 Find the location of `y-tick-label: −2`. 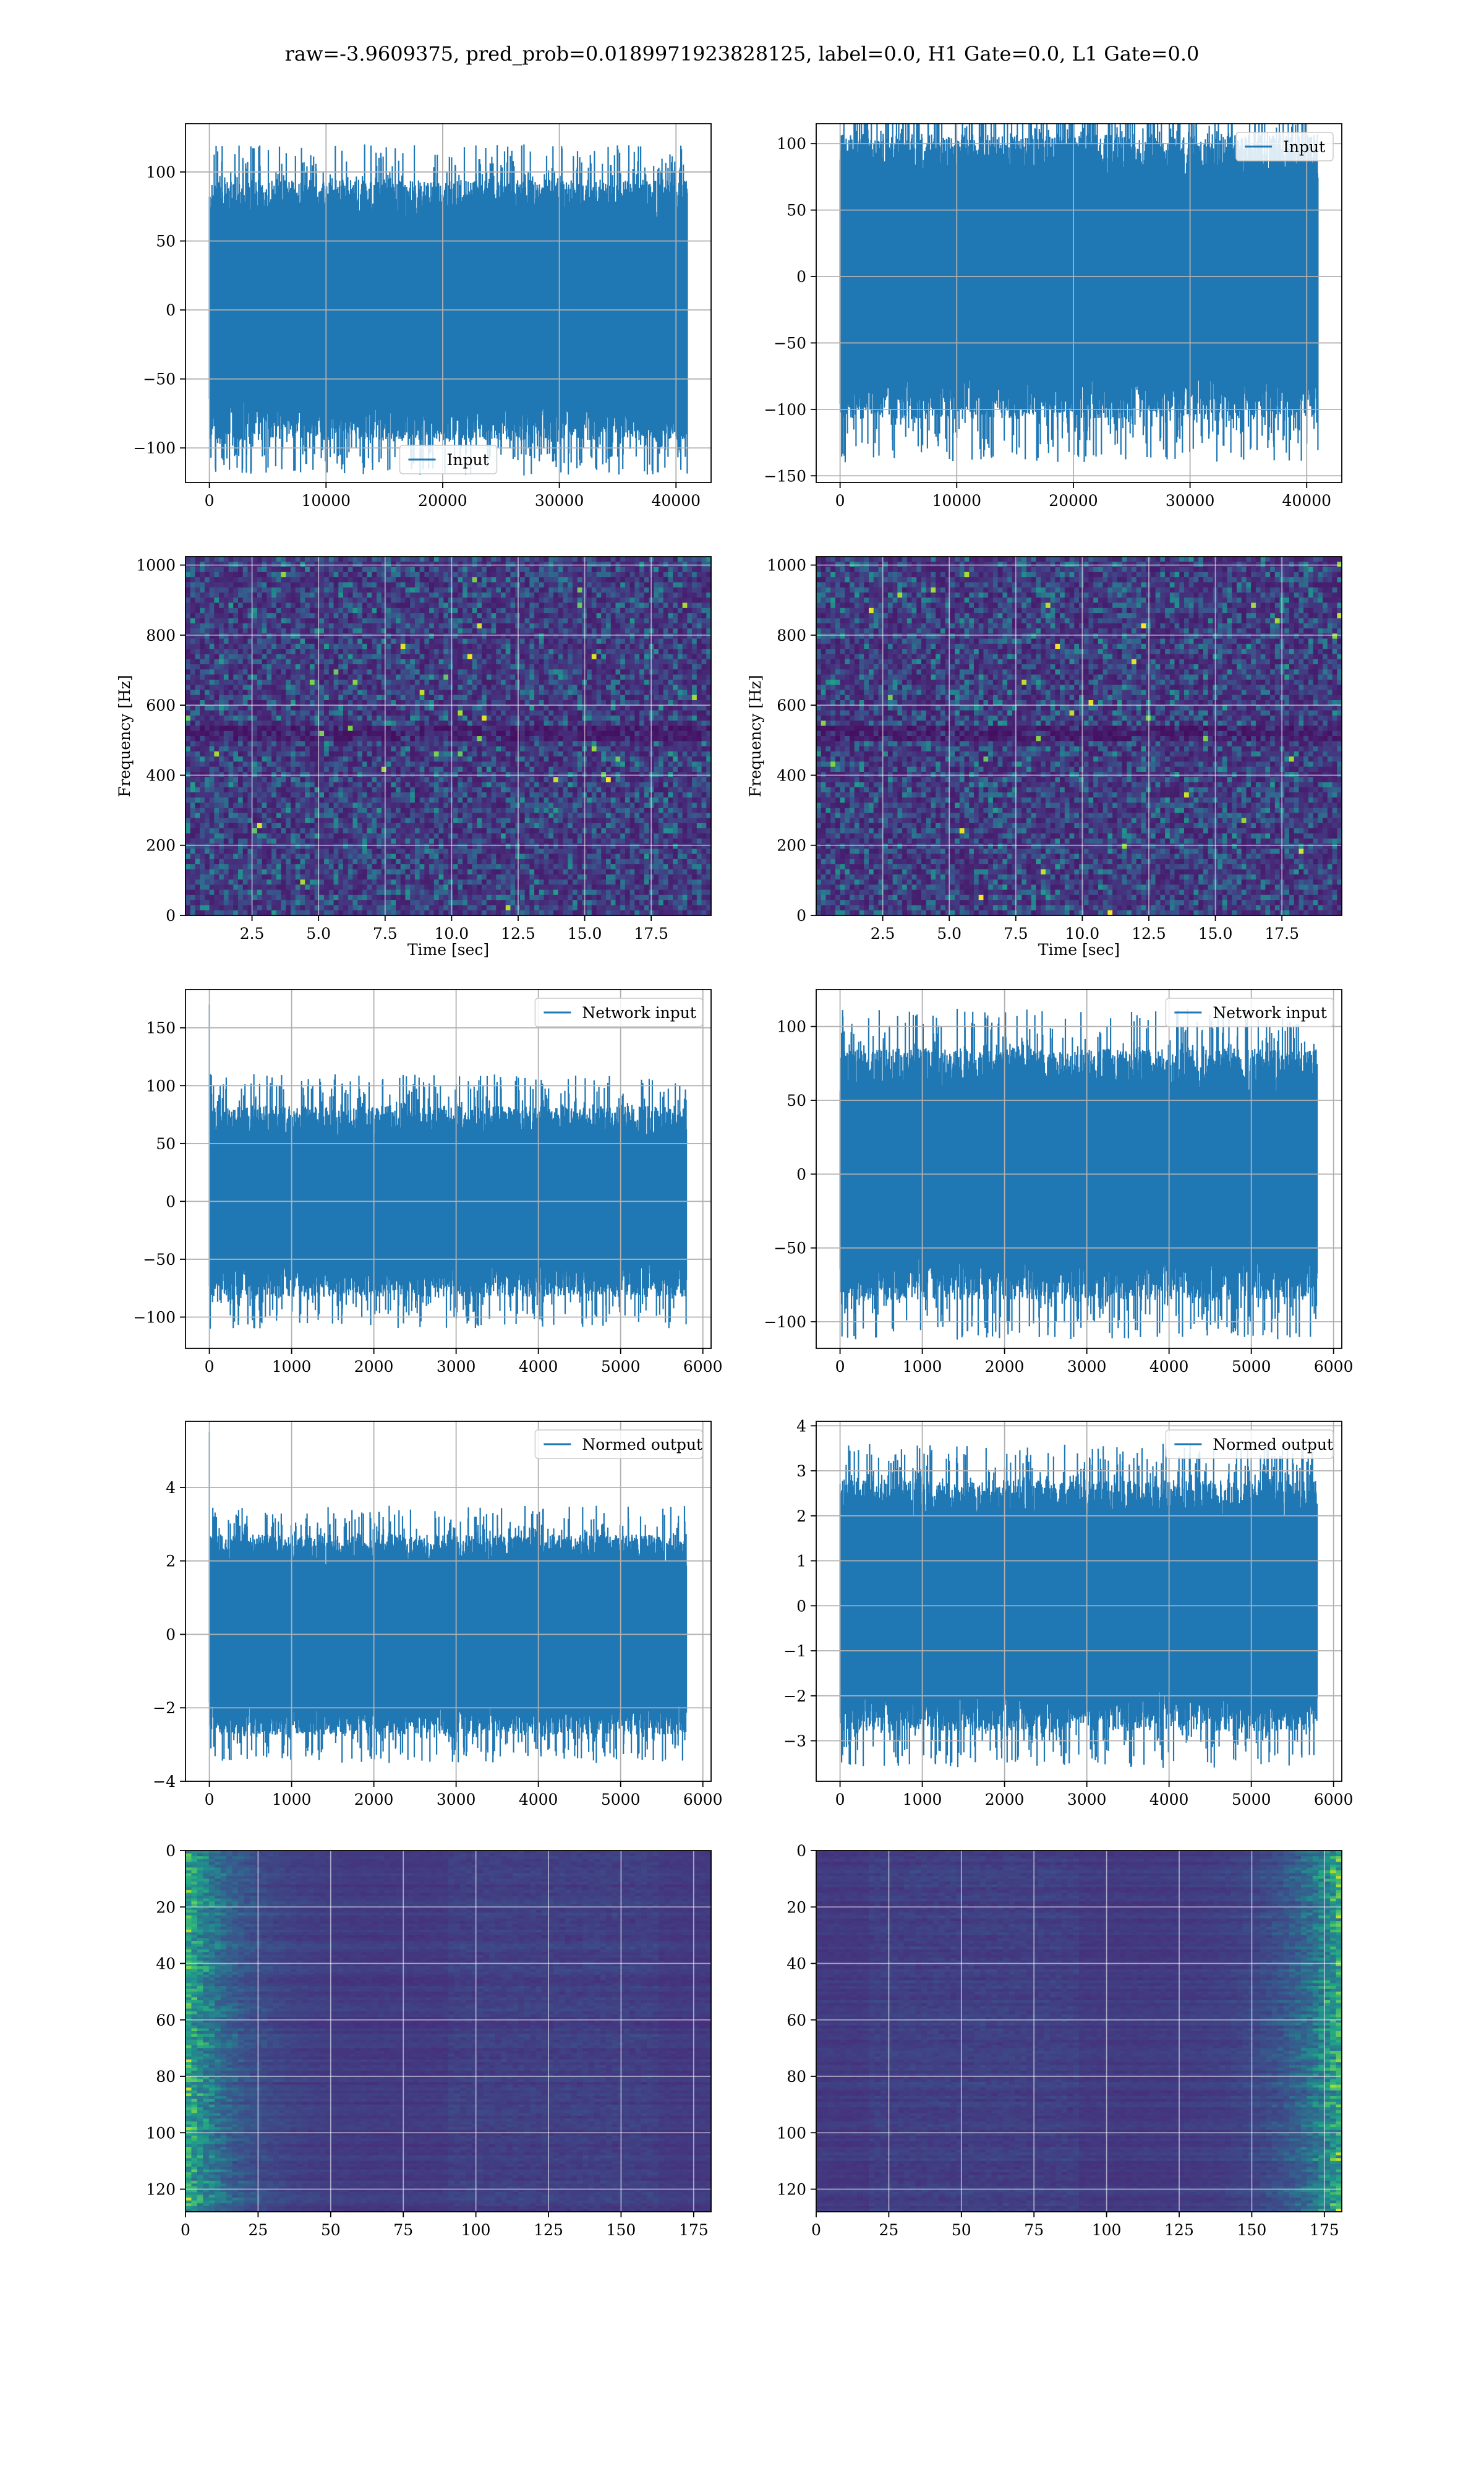

y-tick-label: −2 is located at coordinates (164, 1708).